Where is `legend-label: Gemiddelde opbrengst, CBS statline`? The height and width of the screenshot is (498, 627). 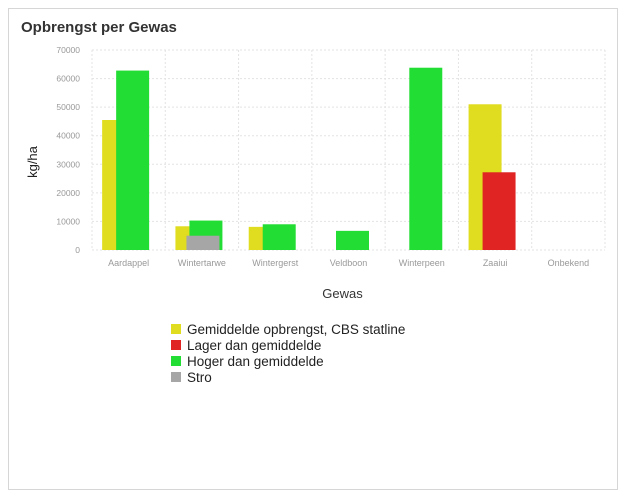 legend-label: Gemiddelde opbrengst, CBS statline is located at coordinates (296, 329).